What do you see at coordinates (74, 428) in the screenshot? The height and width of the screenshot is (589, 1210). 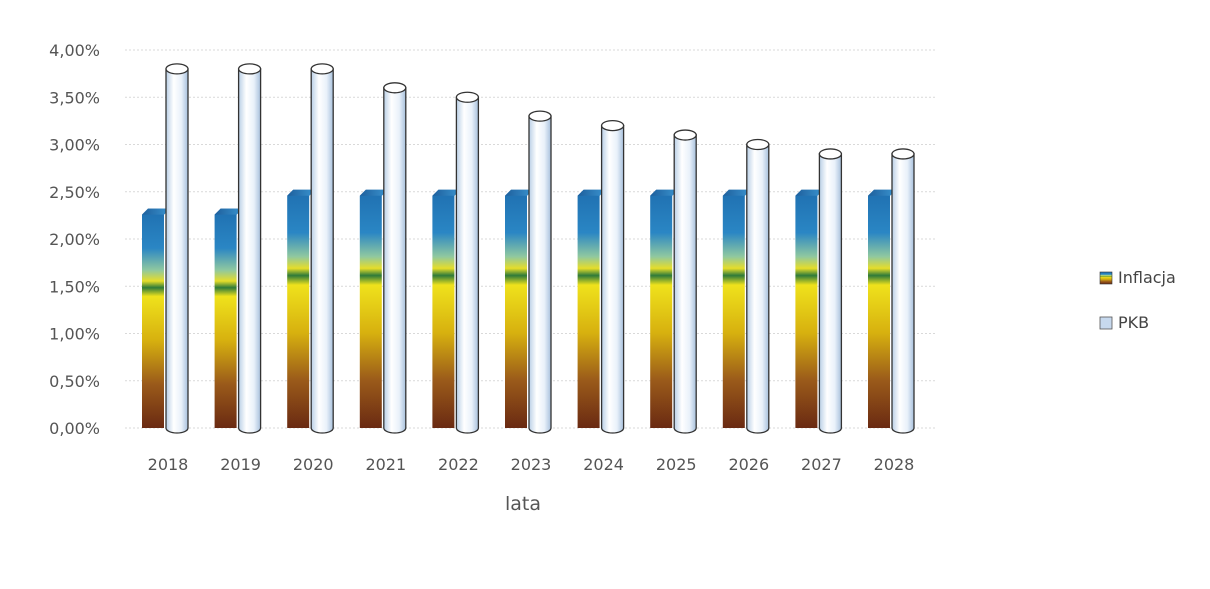 I see `y-tick-label: 0,00%` at bounding box center [74, 428].